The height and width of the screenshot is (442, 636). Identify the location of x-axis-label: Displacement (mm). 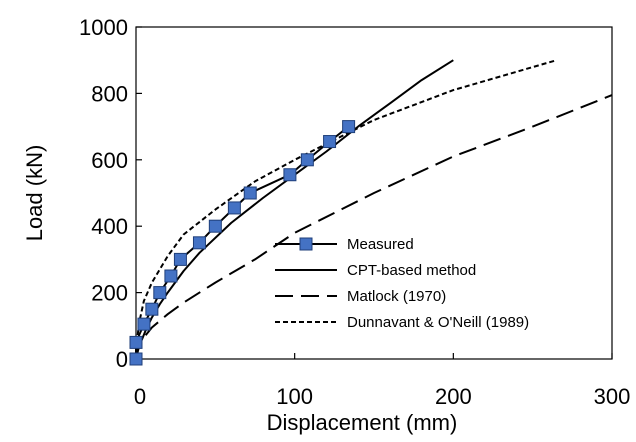
(362, 422).